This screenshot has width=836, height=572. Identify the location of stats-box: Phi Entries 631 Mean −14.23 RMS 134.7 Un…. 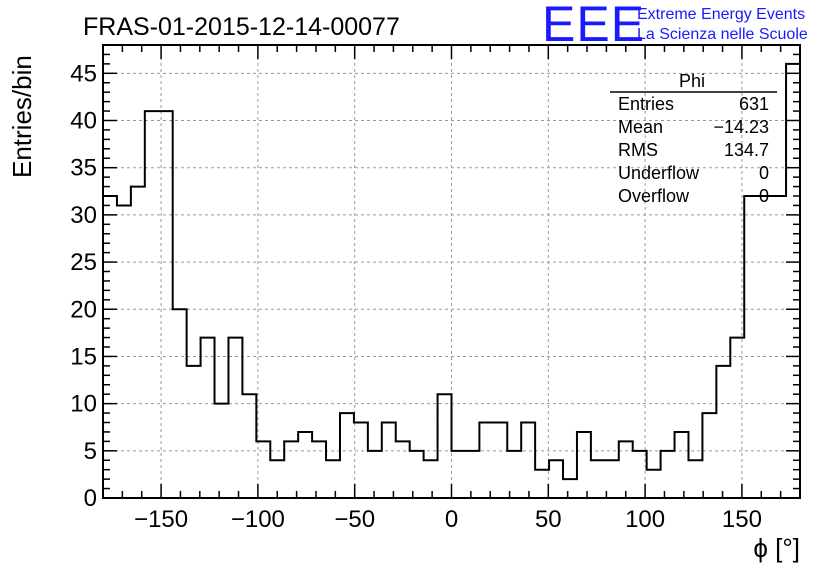
(693, 138).